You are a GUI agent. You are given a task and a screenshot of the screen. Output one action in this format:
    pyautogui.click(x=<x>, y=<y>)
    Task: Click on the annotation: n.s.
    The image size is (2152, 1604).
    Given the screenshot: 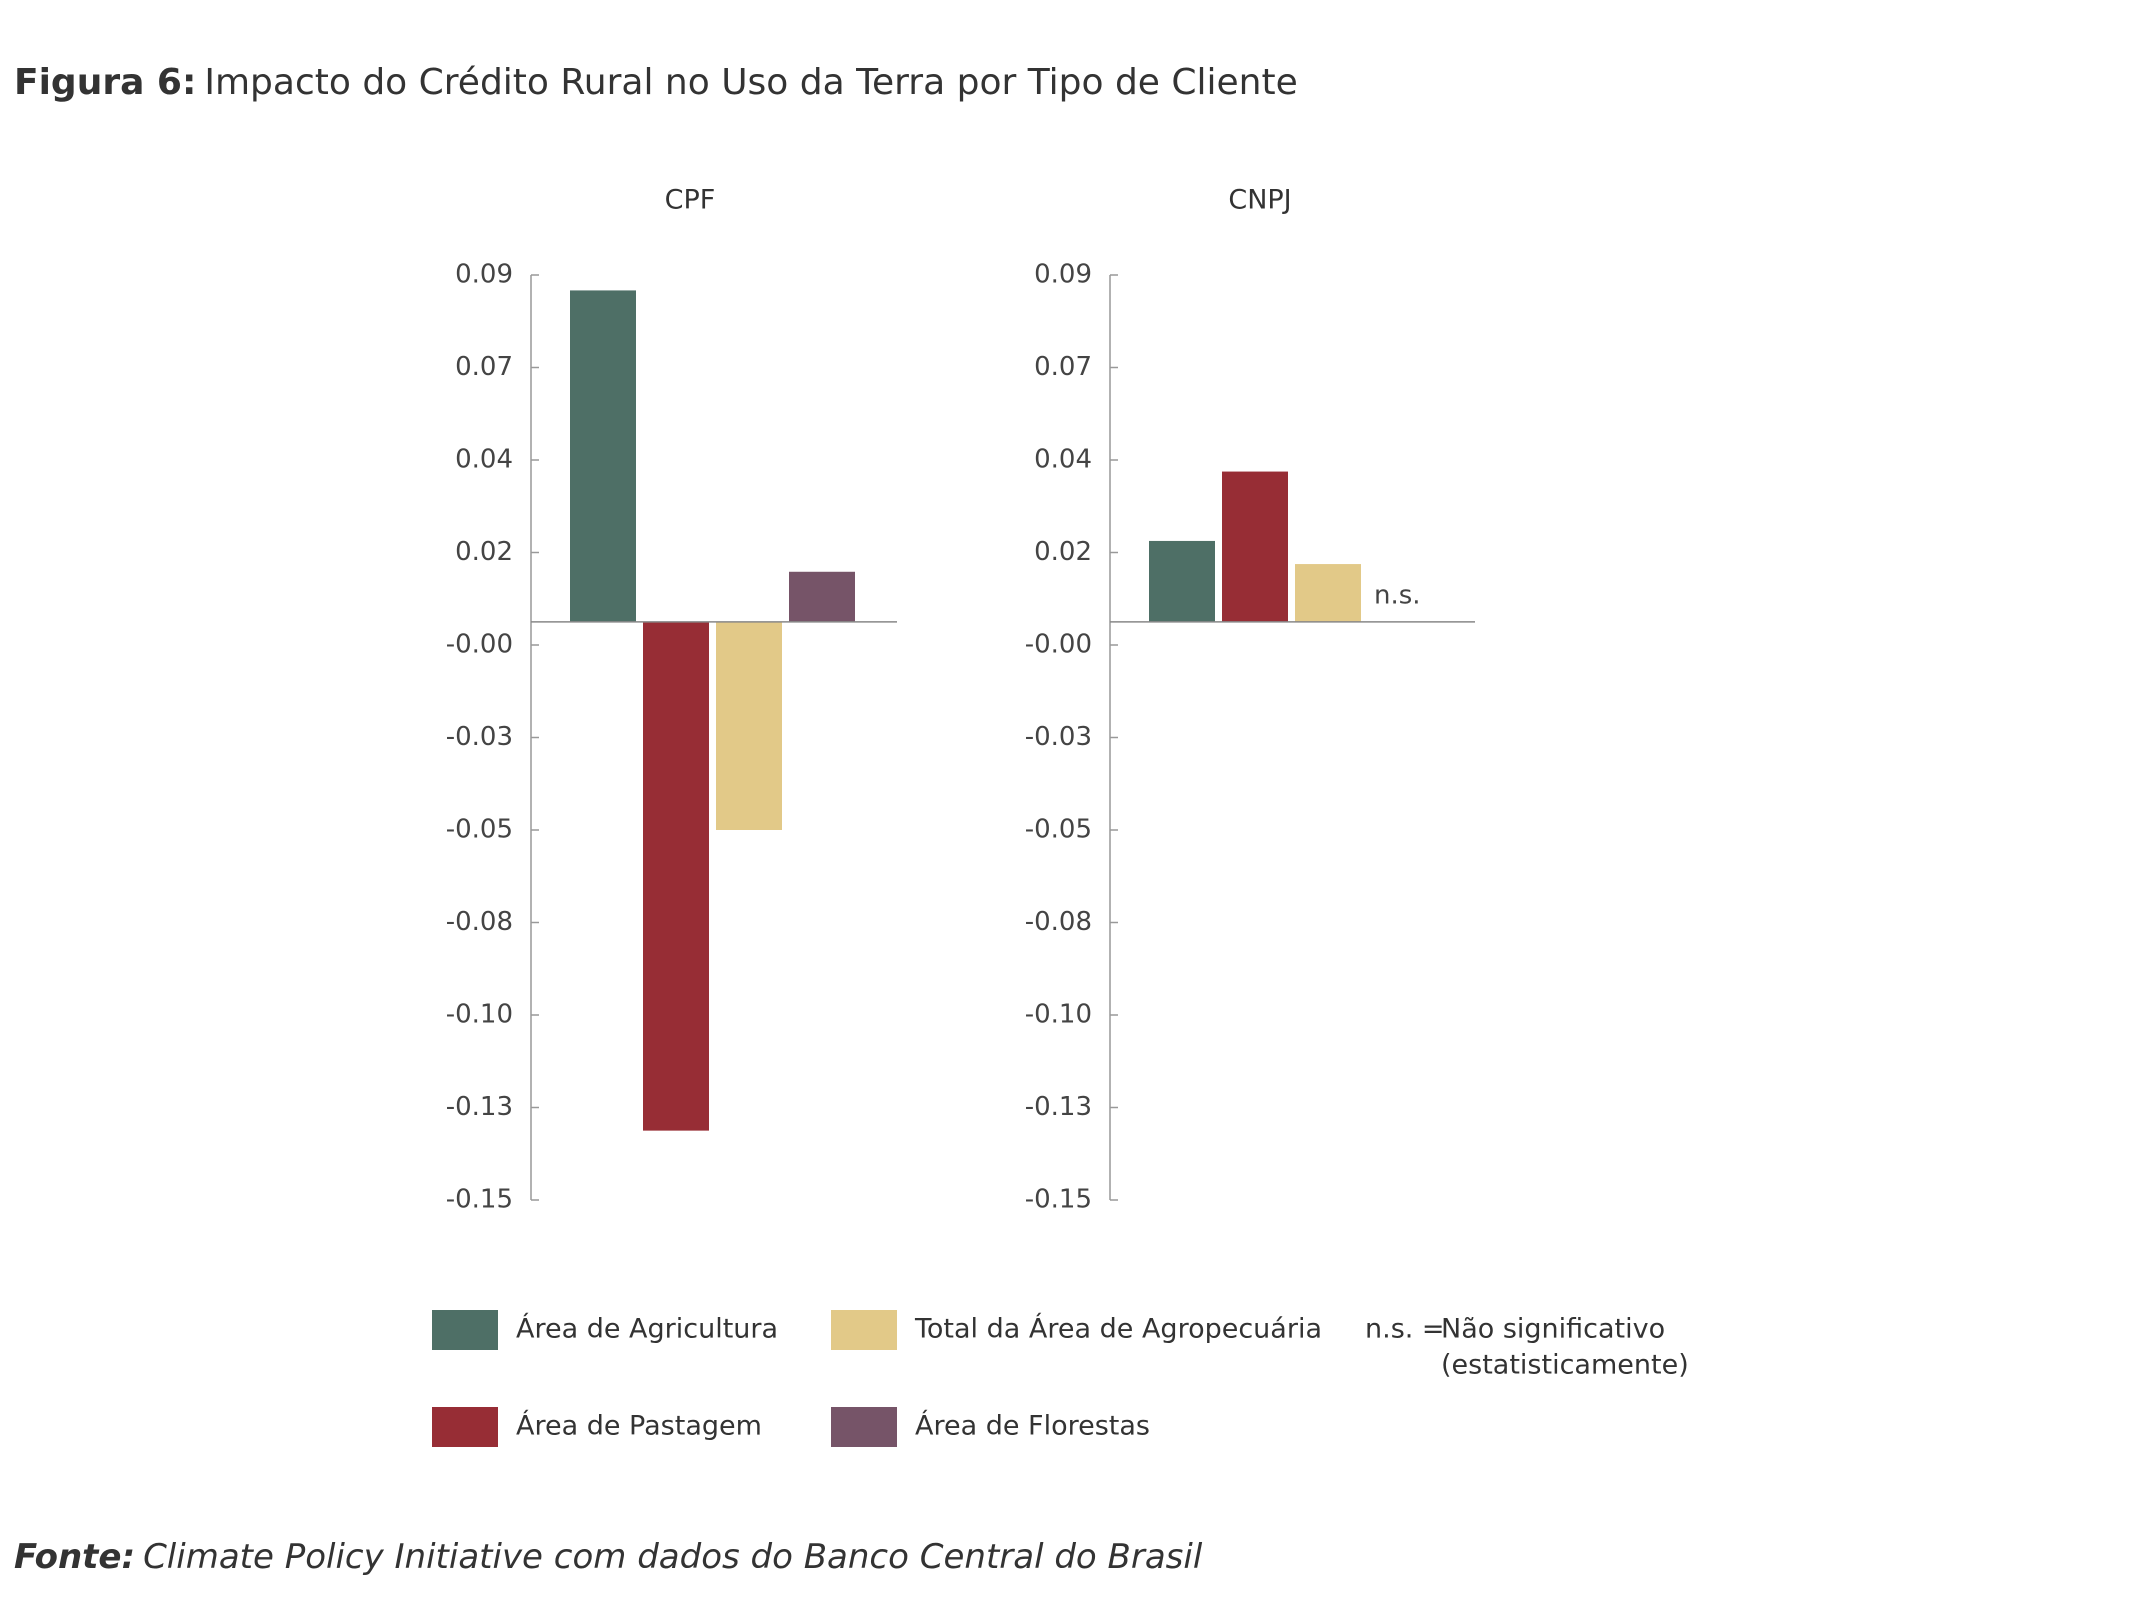 What is the action you would take?
    pyautogui.click(x=1397, y=595)
    